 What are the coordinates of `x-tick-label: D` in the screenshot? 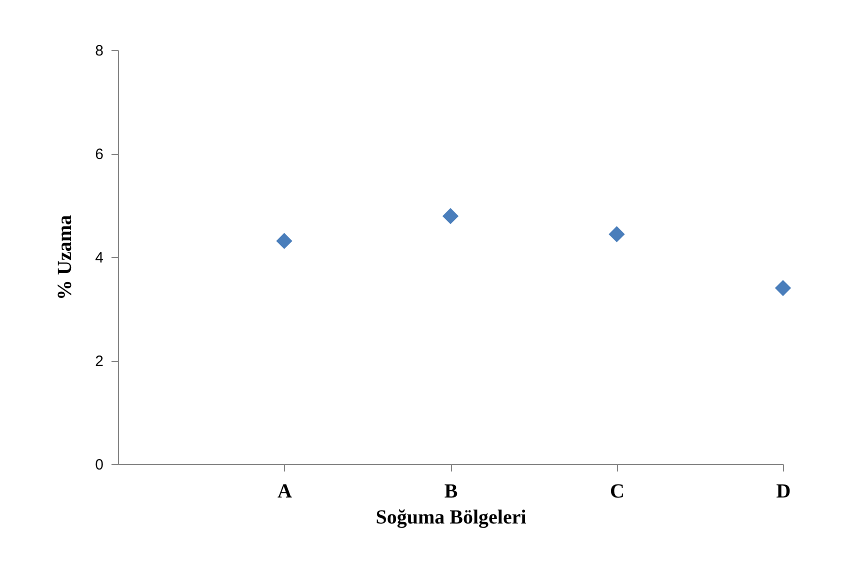 It's located at (783, 491).